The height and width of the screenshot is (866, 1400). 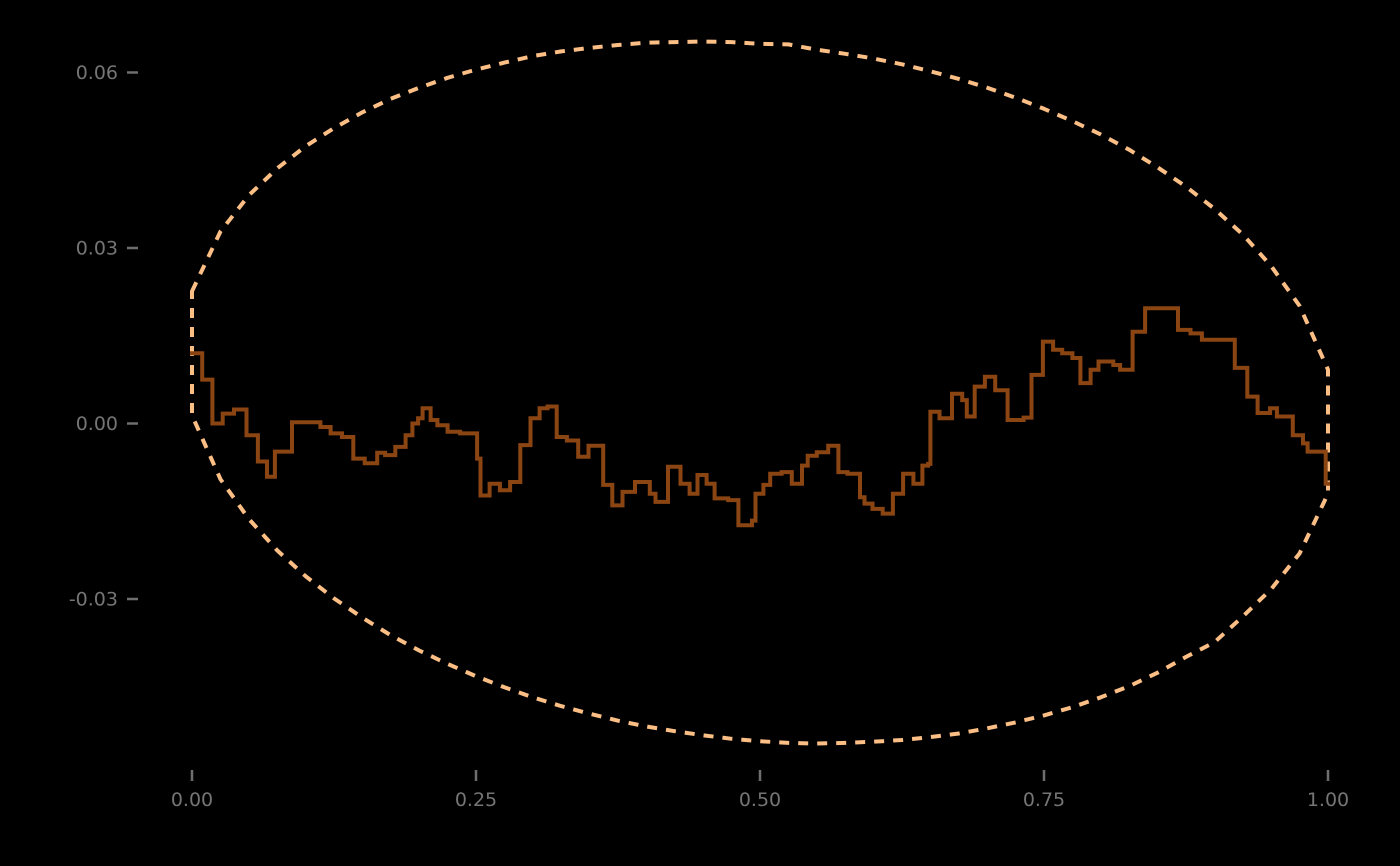 What do you see at coordinates (97, 424) in the screenshot?
I see `y-tick-label: 0.00` at bounding box center [97, 424].